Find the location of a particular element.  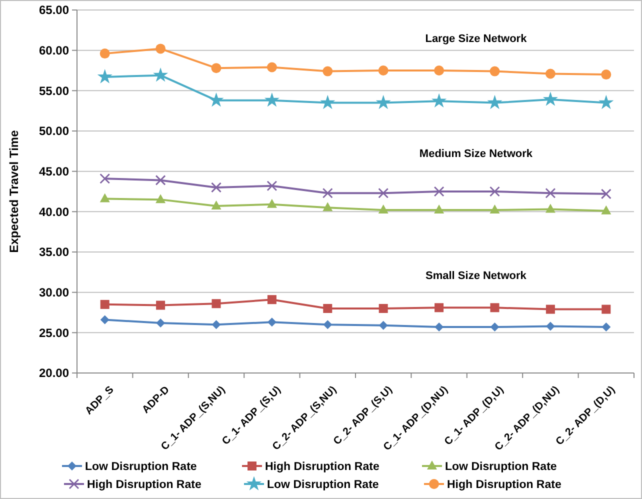

y-tick-label: 55.00 is located at coordinates (54, 91).